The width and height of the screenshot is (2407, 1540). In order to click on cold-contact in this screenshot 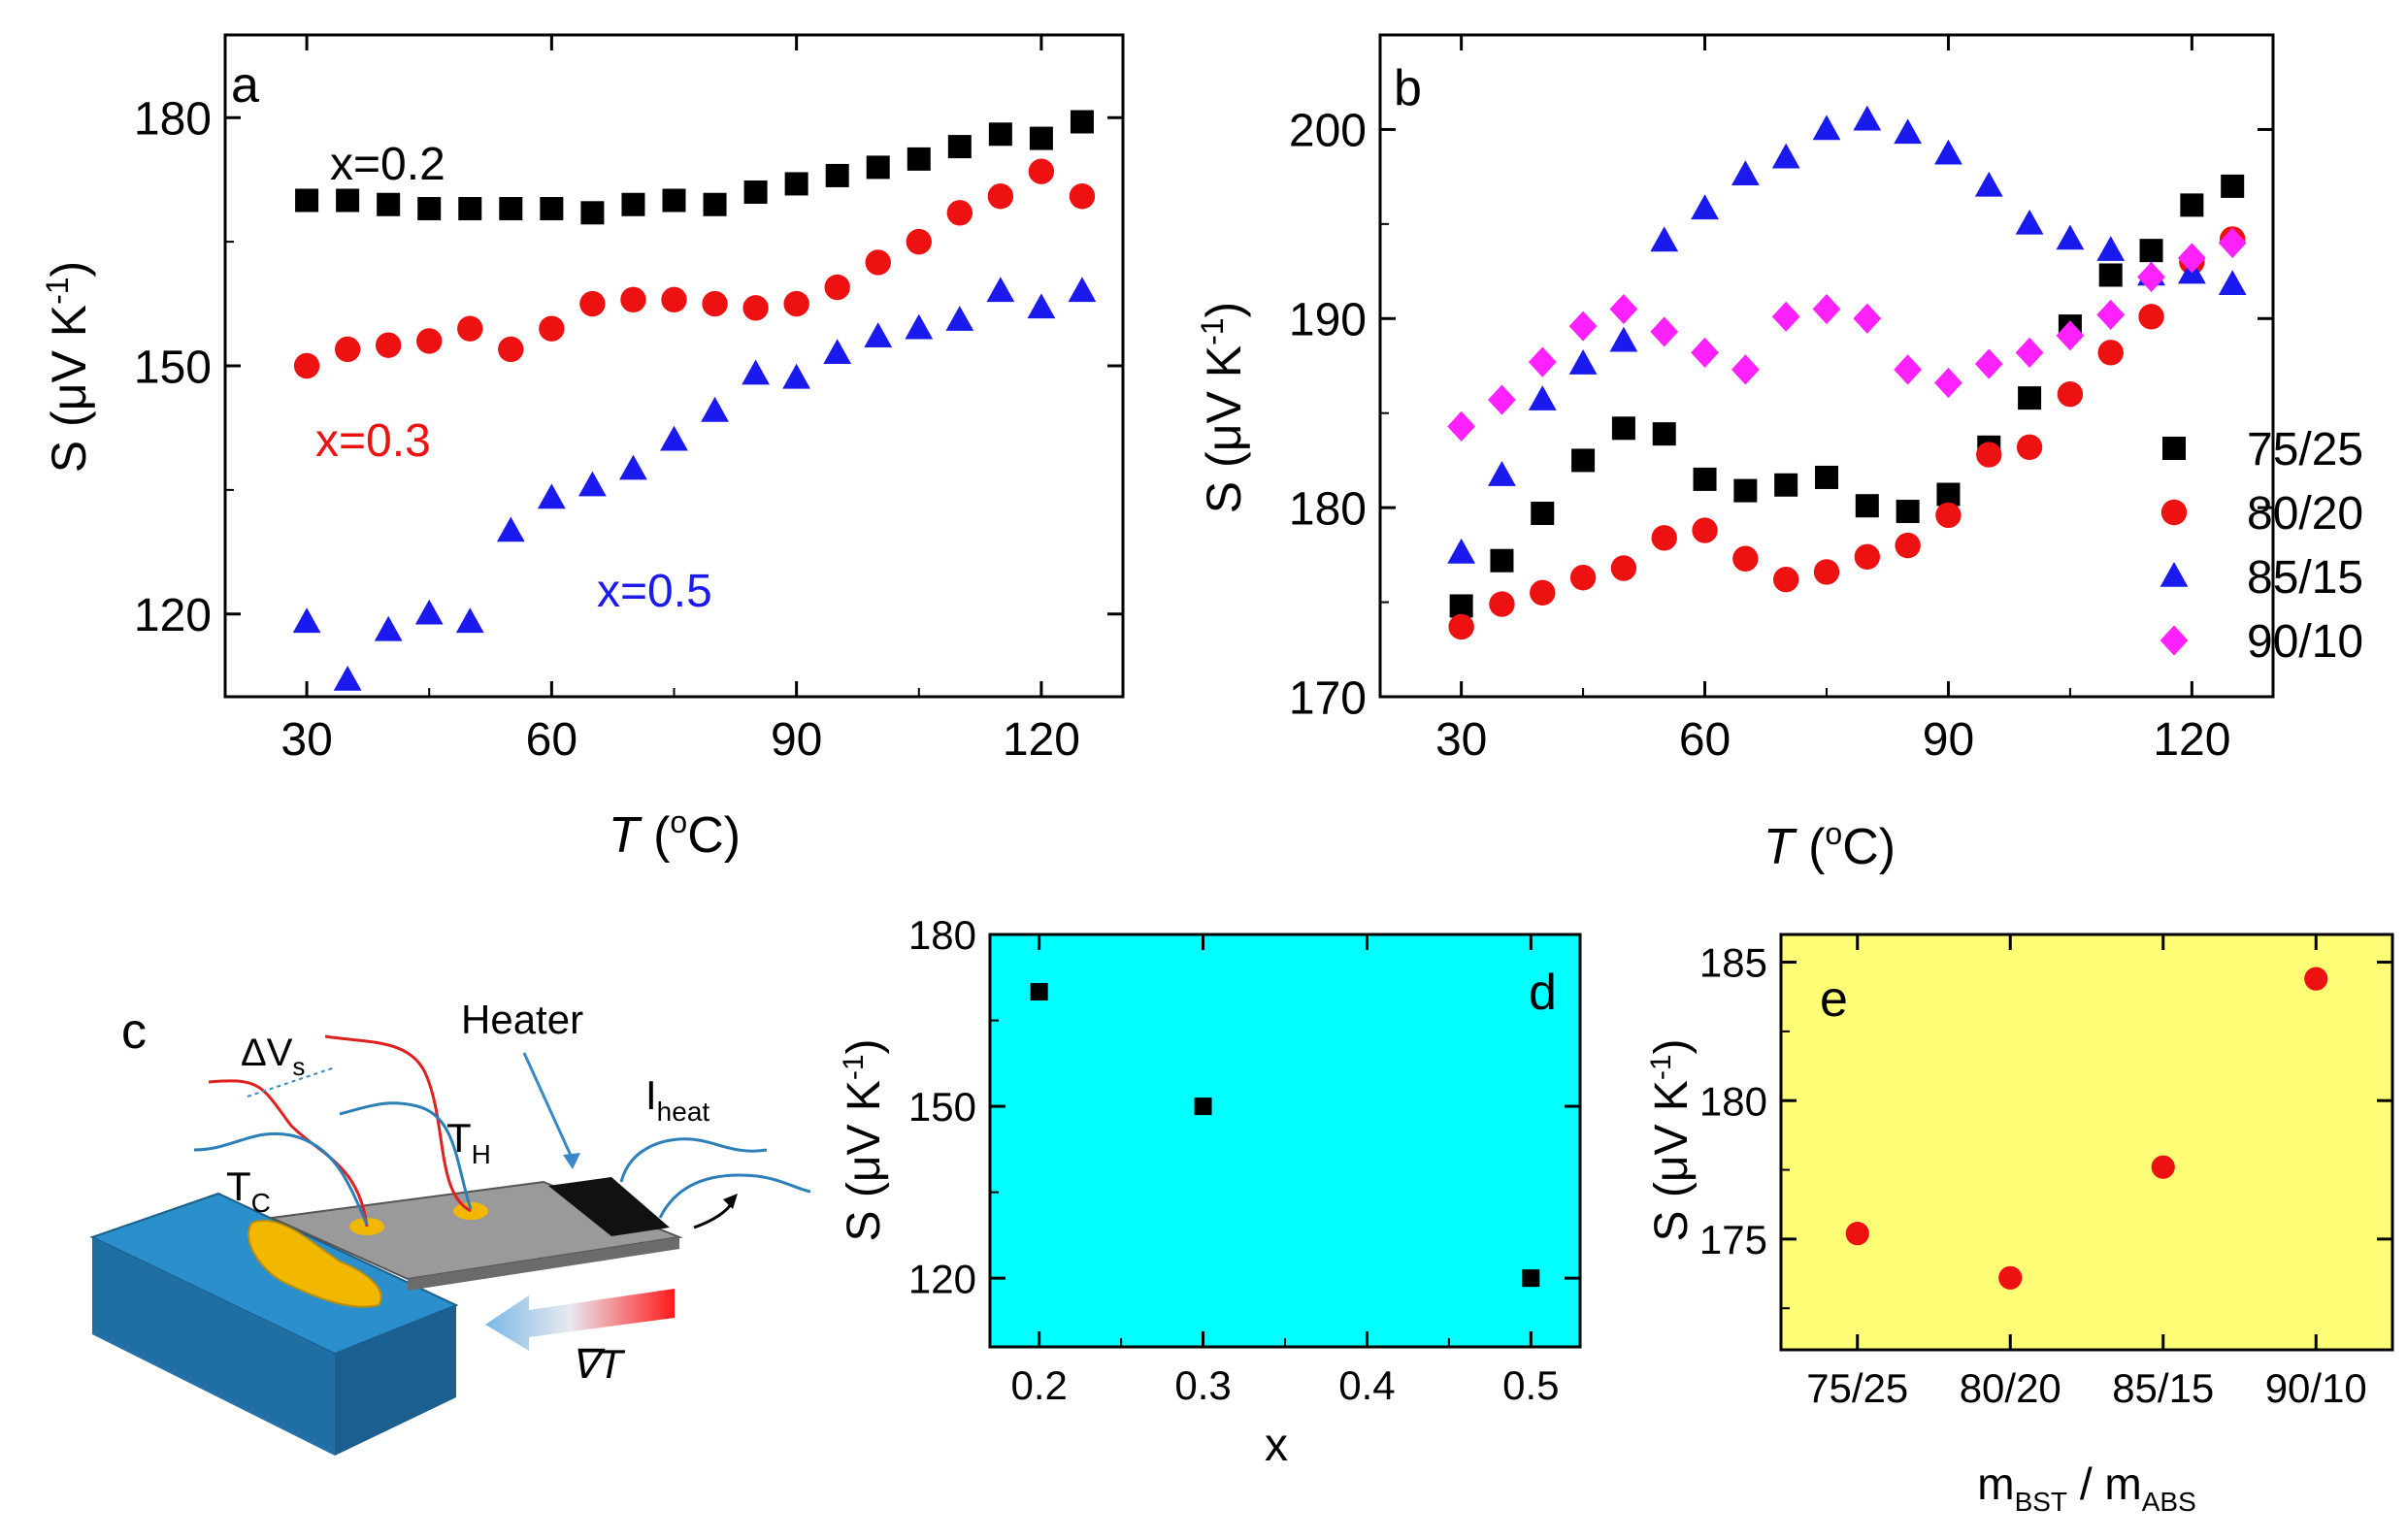, I will do `click(314, 1264)`.